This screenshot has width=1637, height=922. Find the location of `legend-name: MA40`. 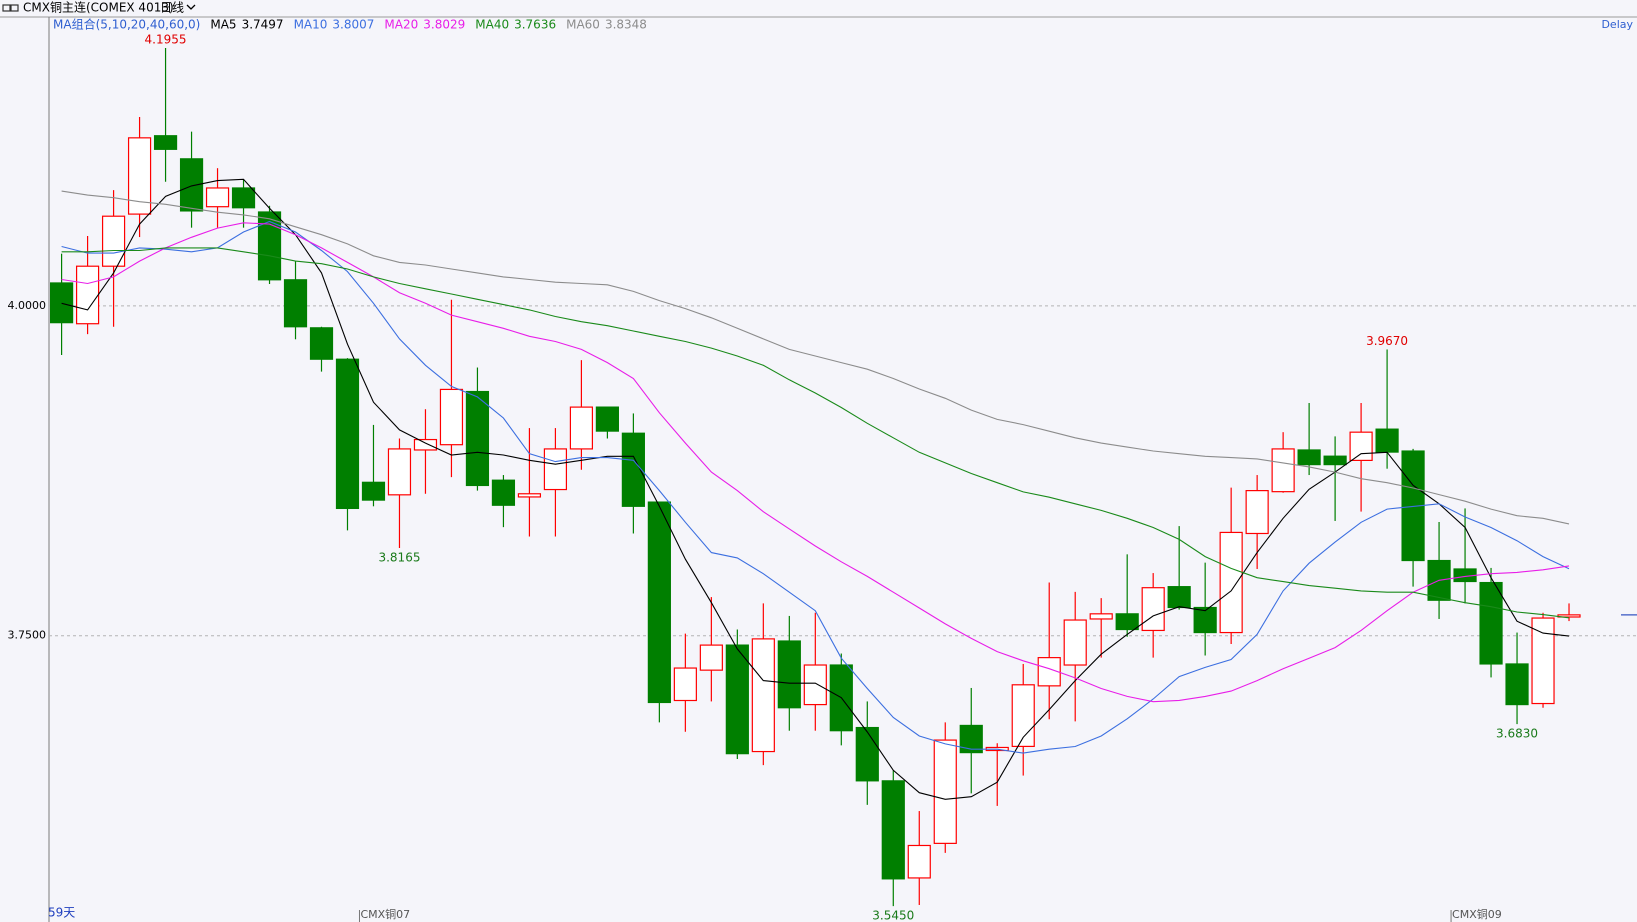

legend-name: MA40 is located at coordinates (492, 25).